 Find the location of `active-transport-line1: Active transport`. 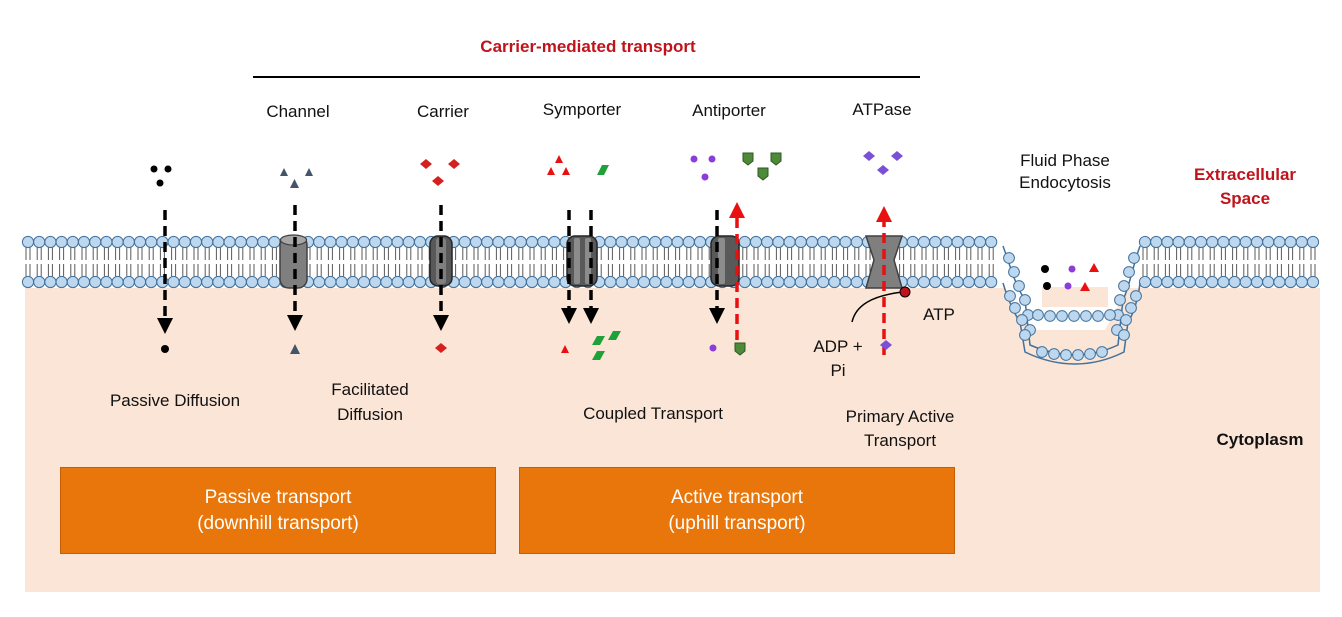

active-transport-line1: Active transport is located at coordinates (737, 497).